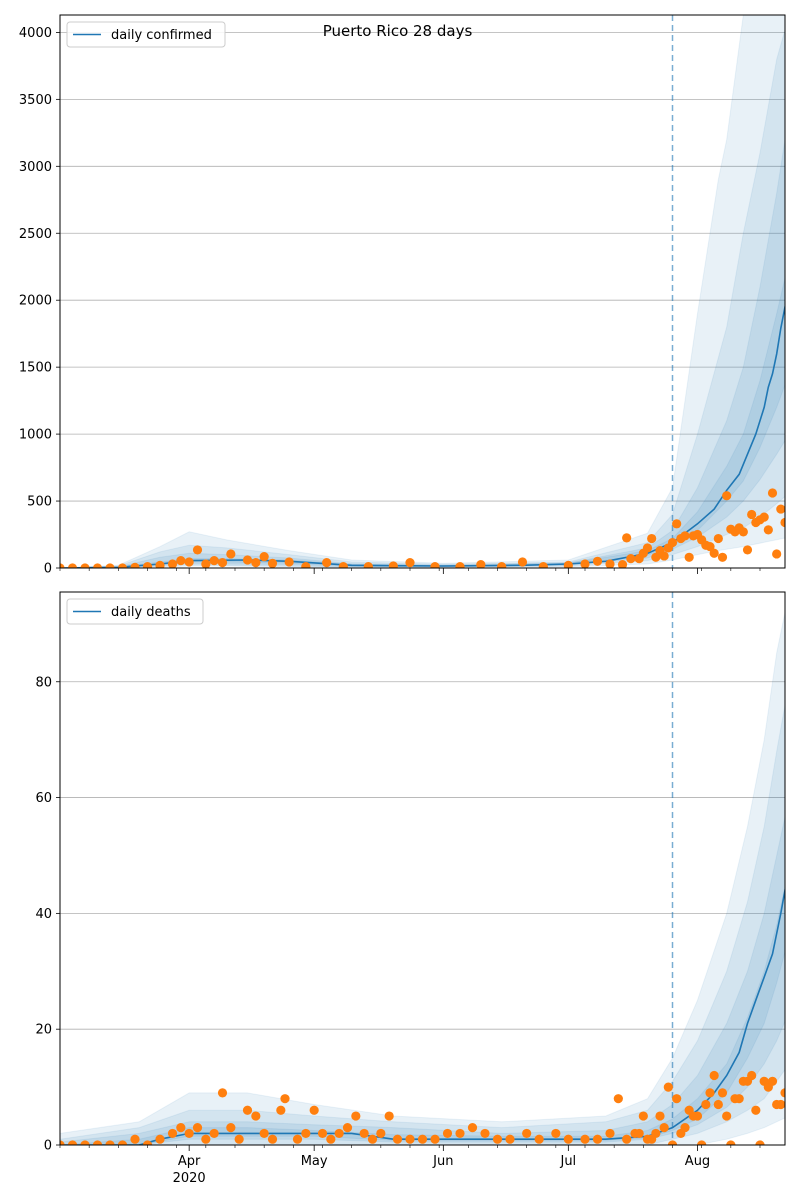 The image size is (800, 1204). Describe the element at coordinates (398, 31) in the screenshot. I see `chart-title: Puerto Rico 28 days` at that location.